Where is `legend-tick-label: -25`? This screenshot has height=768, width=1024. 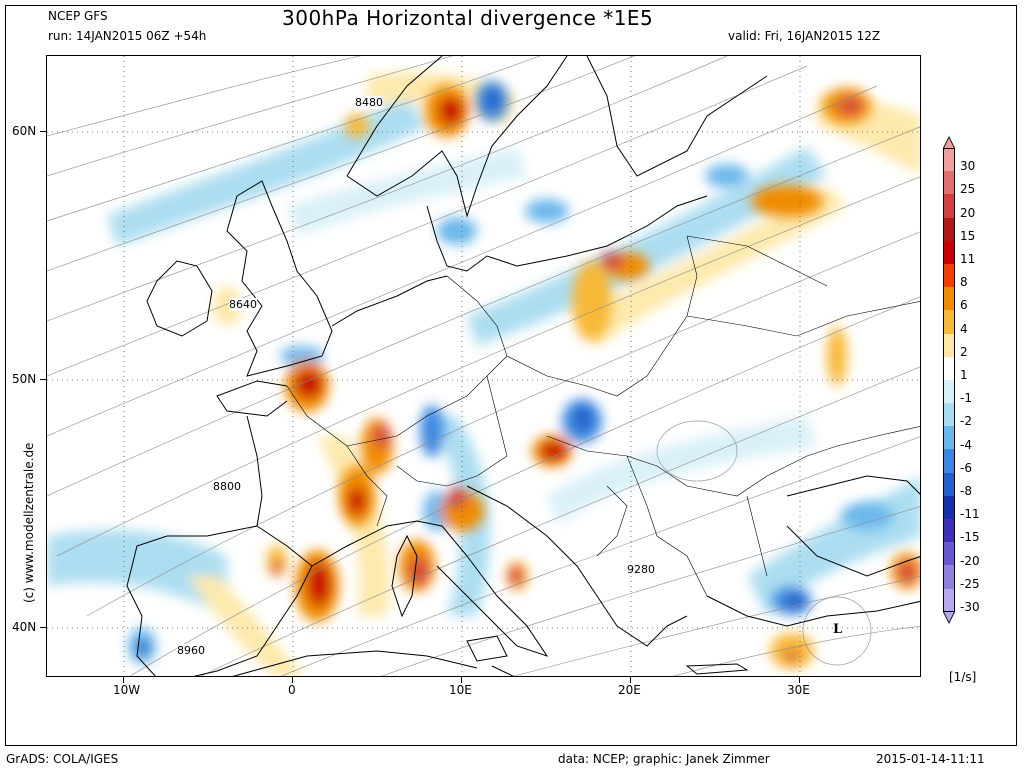
legend-tick-label: -25 is located at coordinates (970, 583).